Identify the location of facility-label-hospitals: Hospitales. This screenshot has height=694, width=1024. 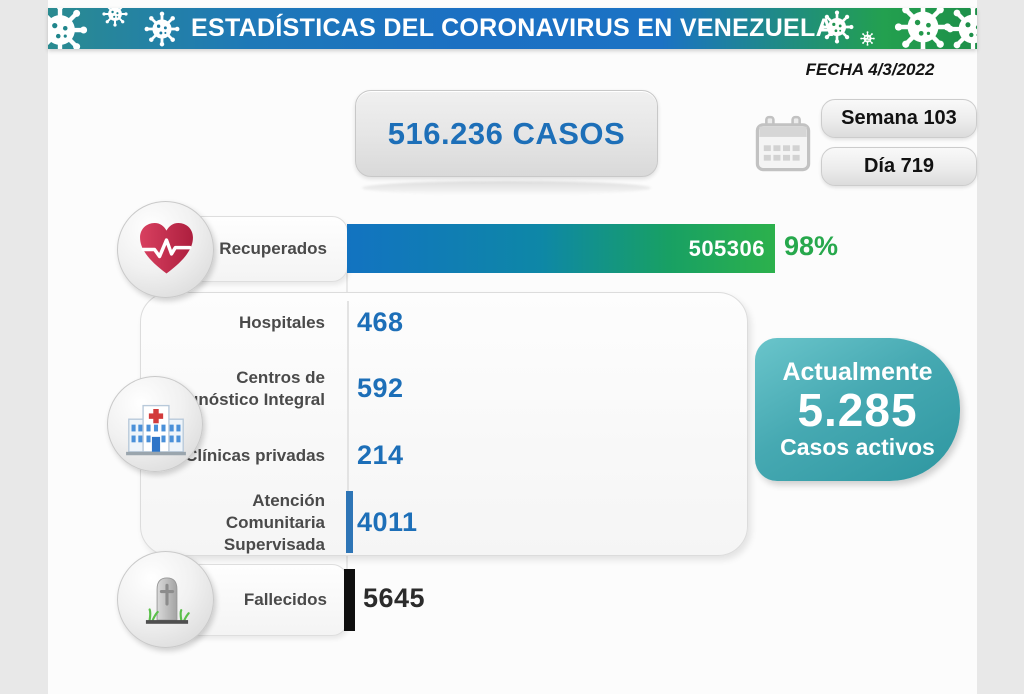
(282, 322).